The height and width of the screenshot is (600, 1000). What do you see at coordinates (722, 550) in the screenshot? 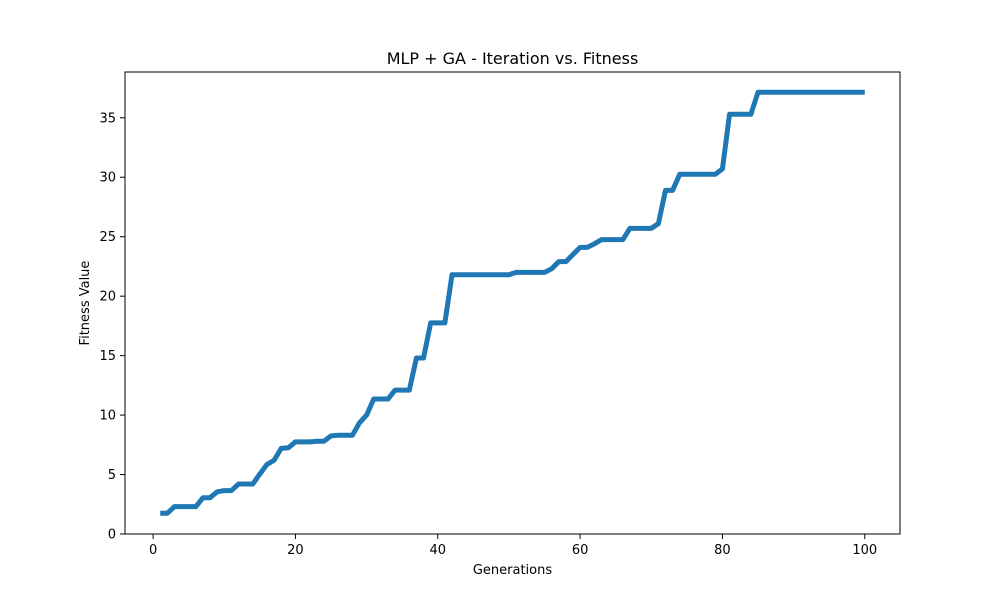
I see `x-tick-label: 80` at bounding box center [722, 550].